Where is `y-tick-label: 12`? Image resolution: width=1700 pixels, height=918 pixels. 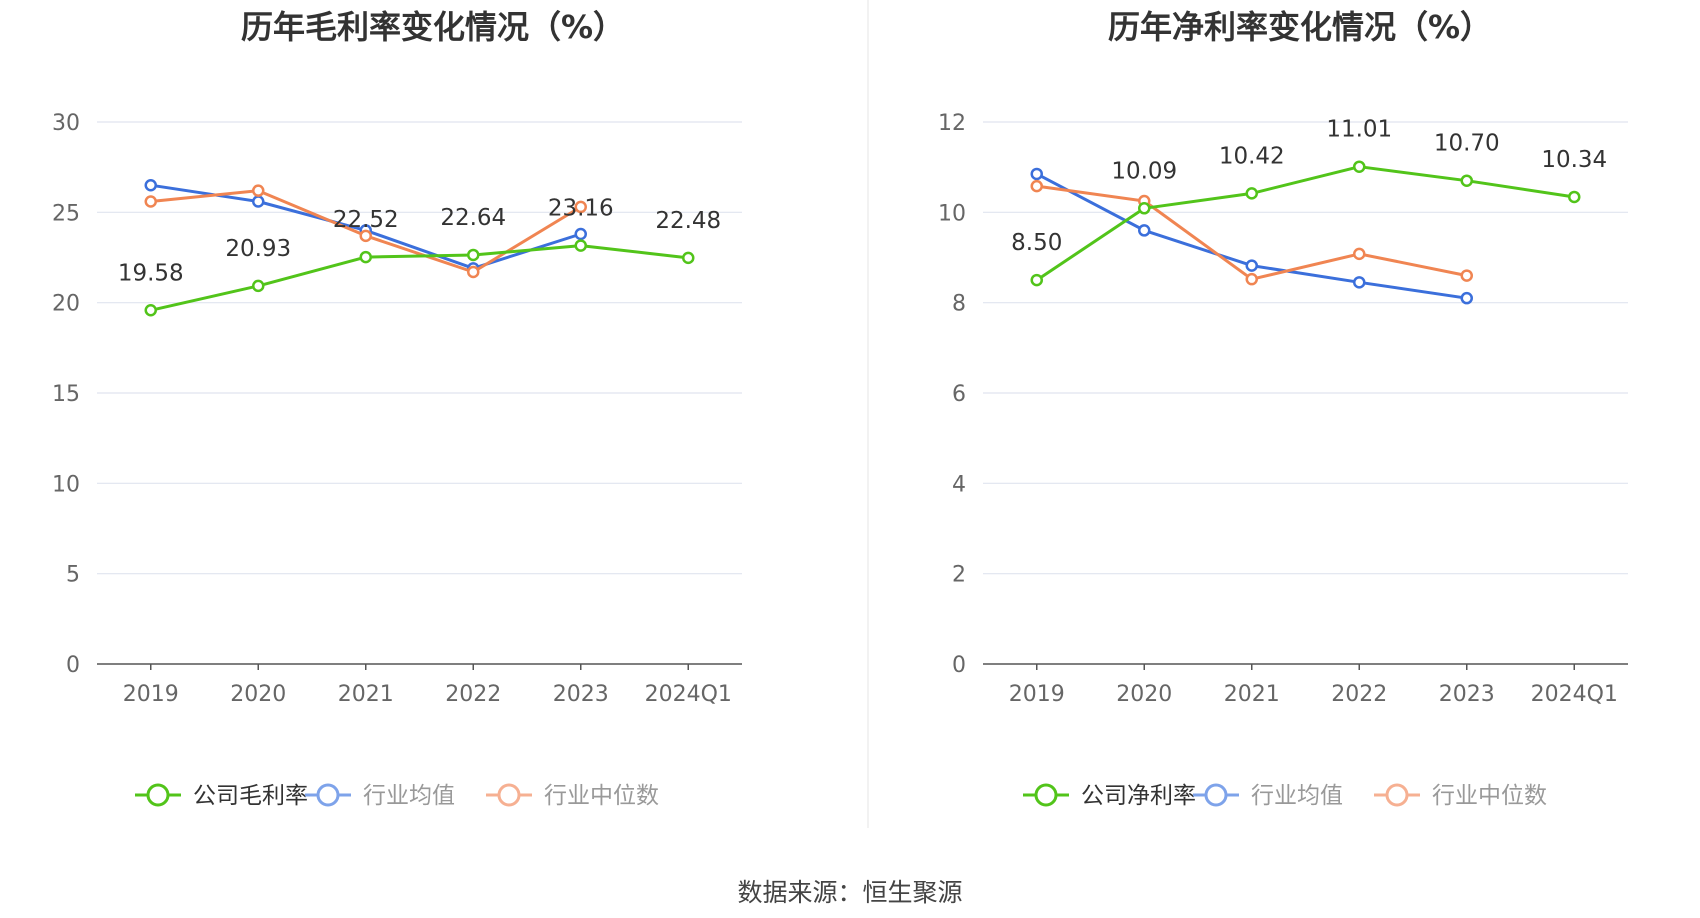
y-tick-label: 12 is located at coordinates (952, 123).